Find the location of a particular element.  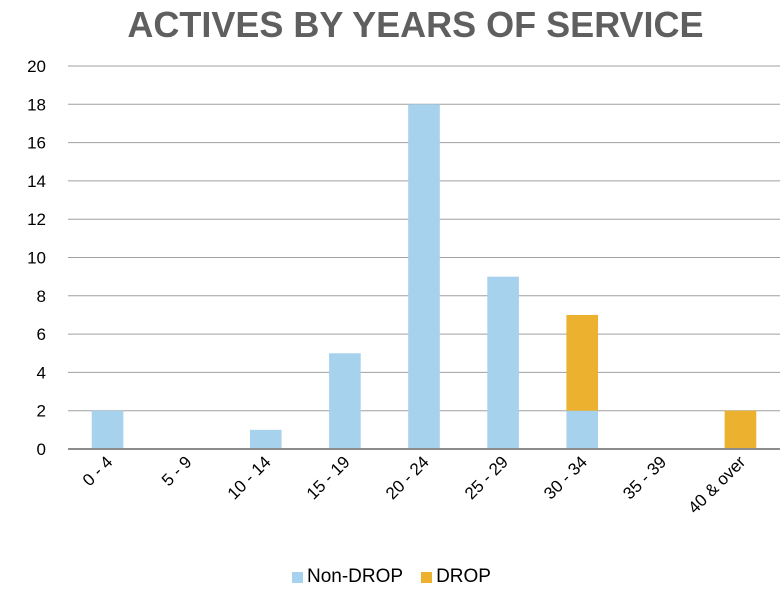

y-tick-label-2: 2 is located at coordinates (41, 411).